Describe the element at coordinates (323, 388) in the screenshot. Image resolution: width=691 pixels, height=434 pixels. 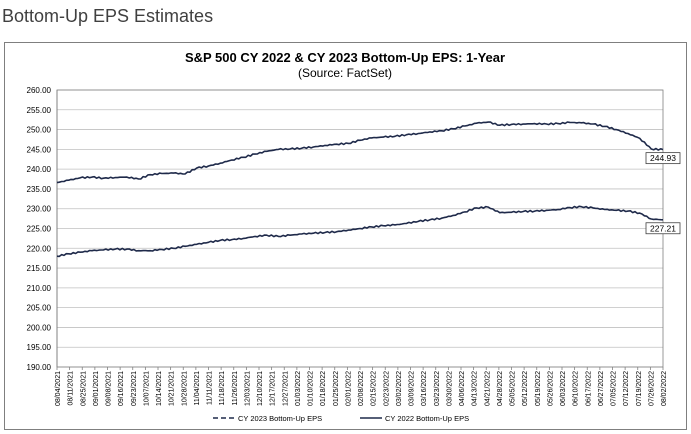
I see `x-tick-label: 01/18/2022` at that location.